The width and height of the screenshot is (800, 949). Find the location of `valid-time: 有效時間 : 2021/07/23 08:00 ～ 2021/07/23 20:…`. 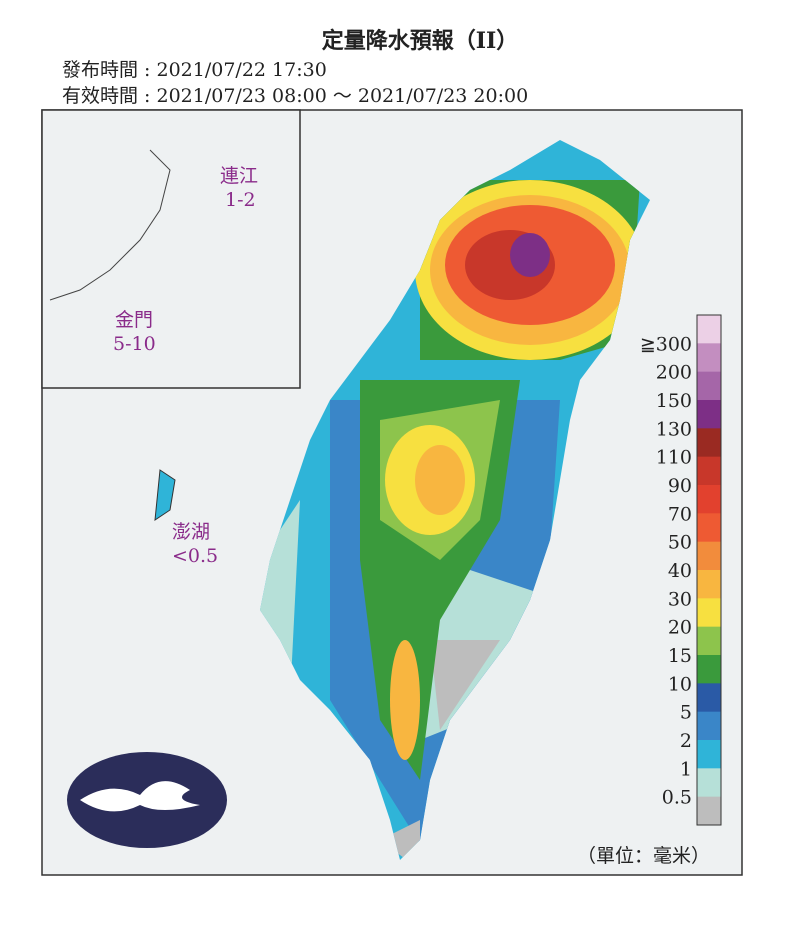

valid-time: 有效時間 : 2021/07/23 08:00 ～ 2021/07/23 20:… is located at coordinates (295, 96).